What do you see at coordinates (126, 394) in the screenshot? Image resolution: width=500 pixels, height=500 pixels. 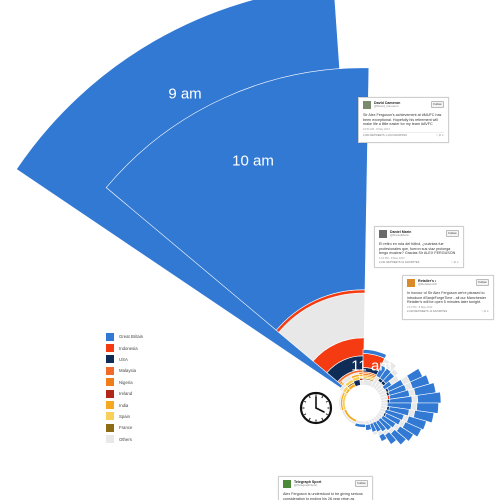 I see `legend-label: Ireland` at bounding box center [126, 394].